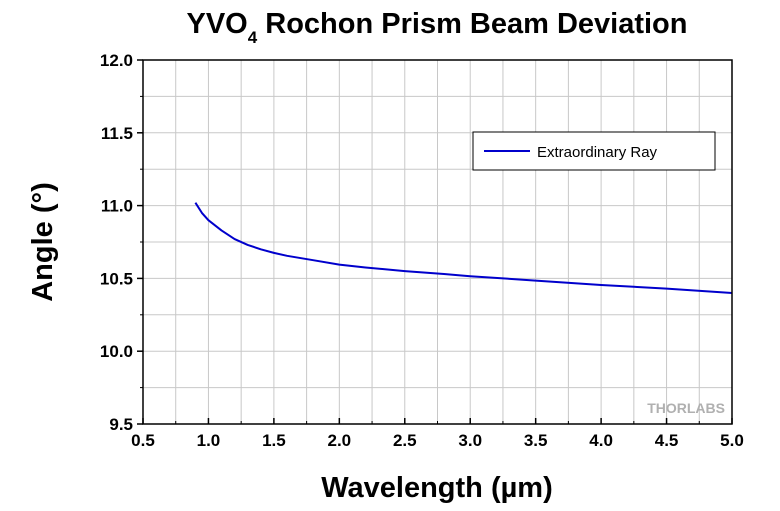 The width and height of the screenshot is (780, 511). I want to click on x-tick-label: 3.0, so click(470, 440).